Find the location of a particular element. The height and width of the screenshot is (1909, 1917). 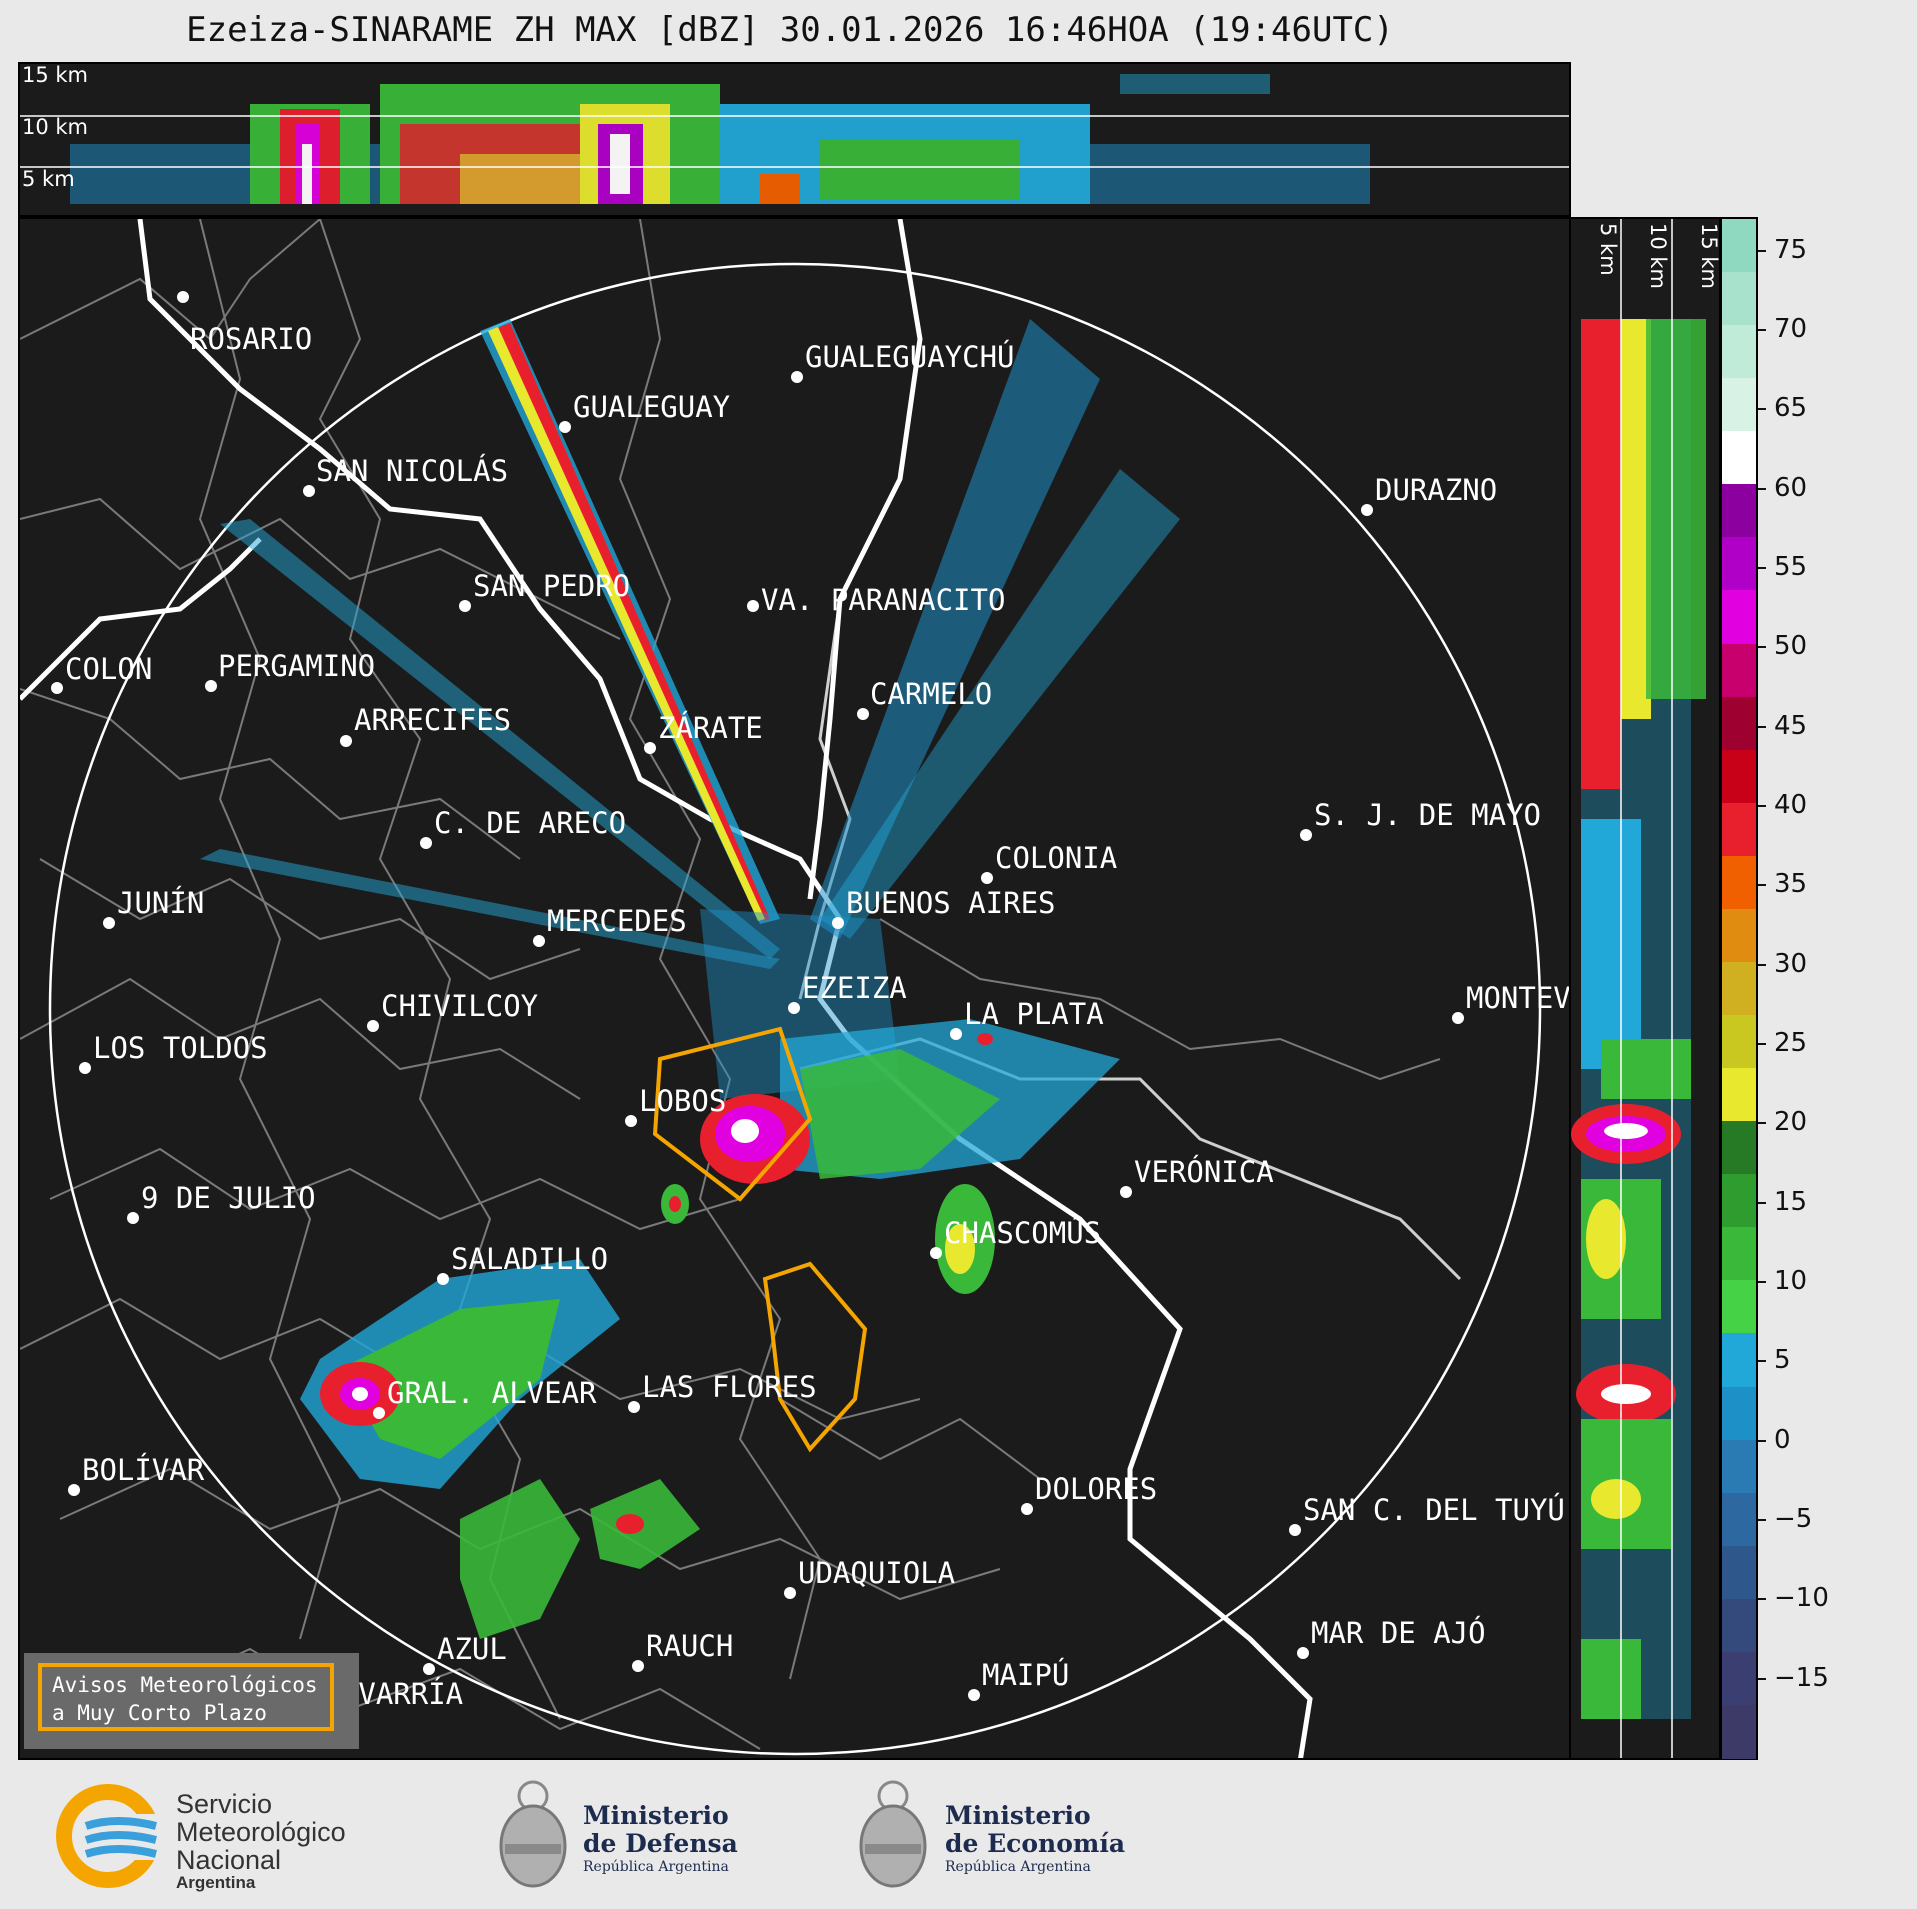

city-label-chascomus: CHASCOMÚS is located at coordinates (1022, 1233).